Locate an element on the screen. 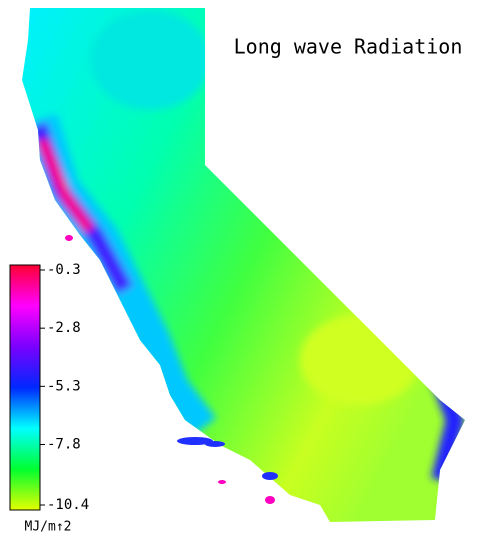  colorbar-tick-label: -2.8 is located at coordinates (64, 328).